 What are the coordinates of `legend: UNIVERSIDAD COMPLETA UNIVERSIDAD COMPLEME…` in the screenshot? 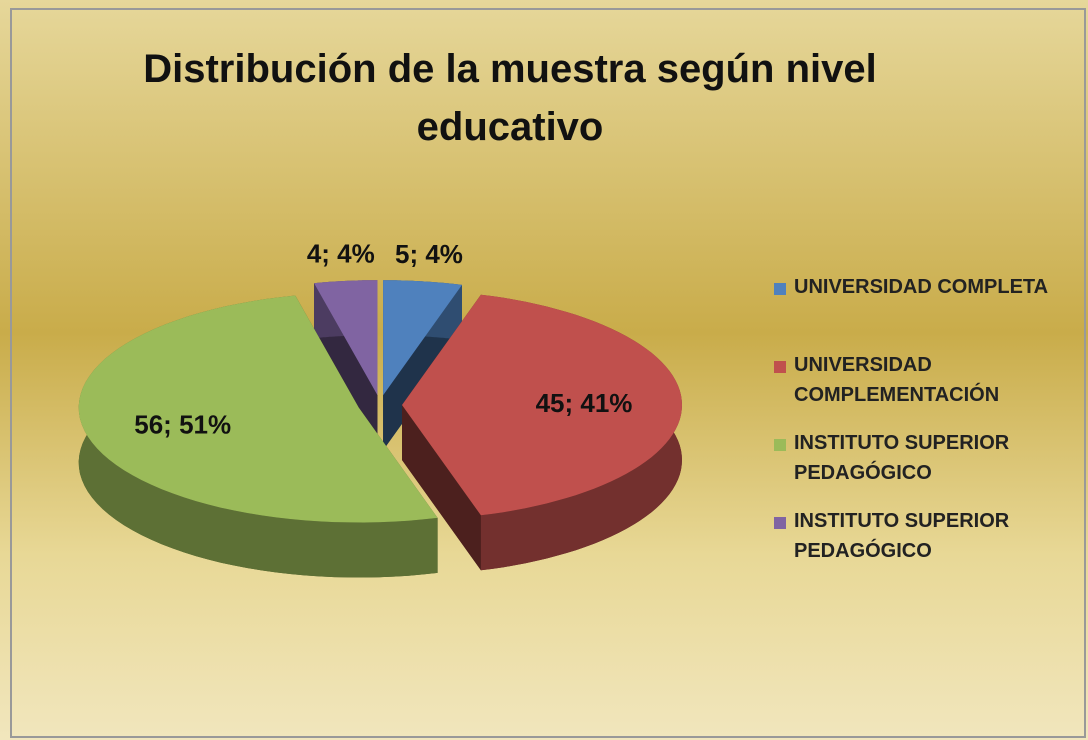 It's located at (920, 428).